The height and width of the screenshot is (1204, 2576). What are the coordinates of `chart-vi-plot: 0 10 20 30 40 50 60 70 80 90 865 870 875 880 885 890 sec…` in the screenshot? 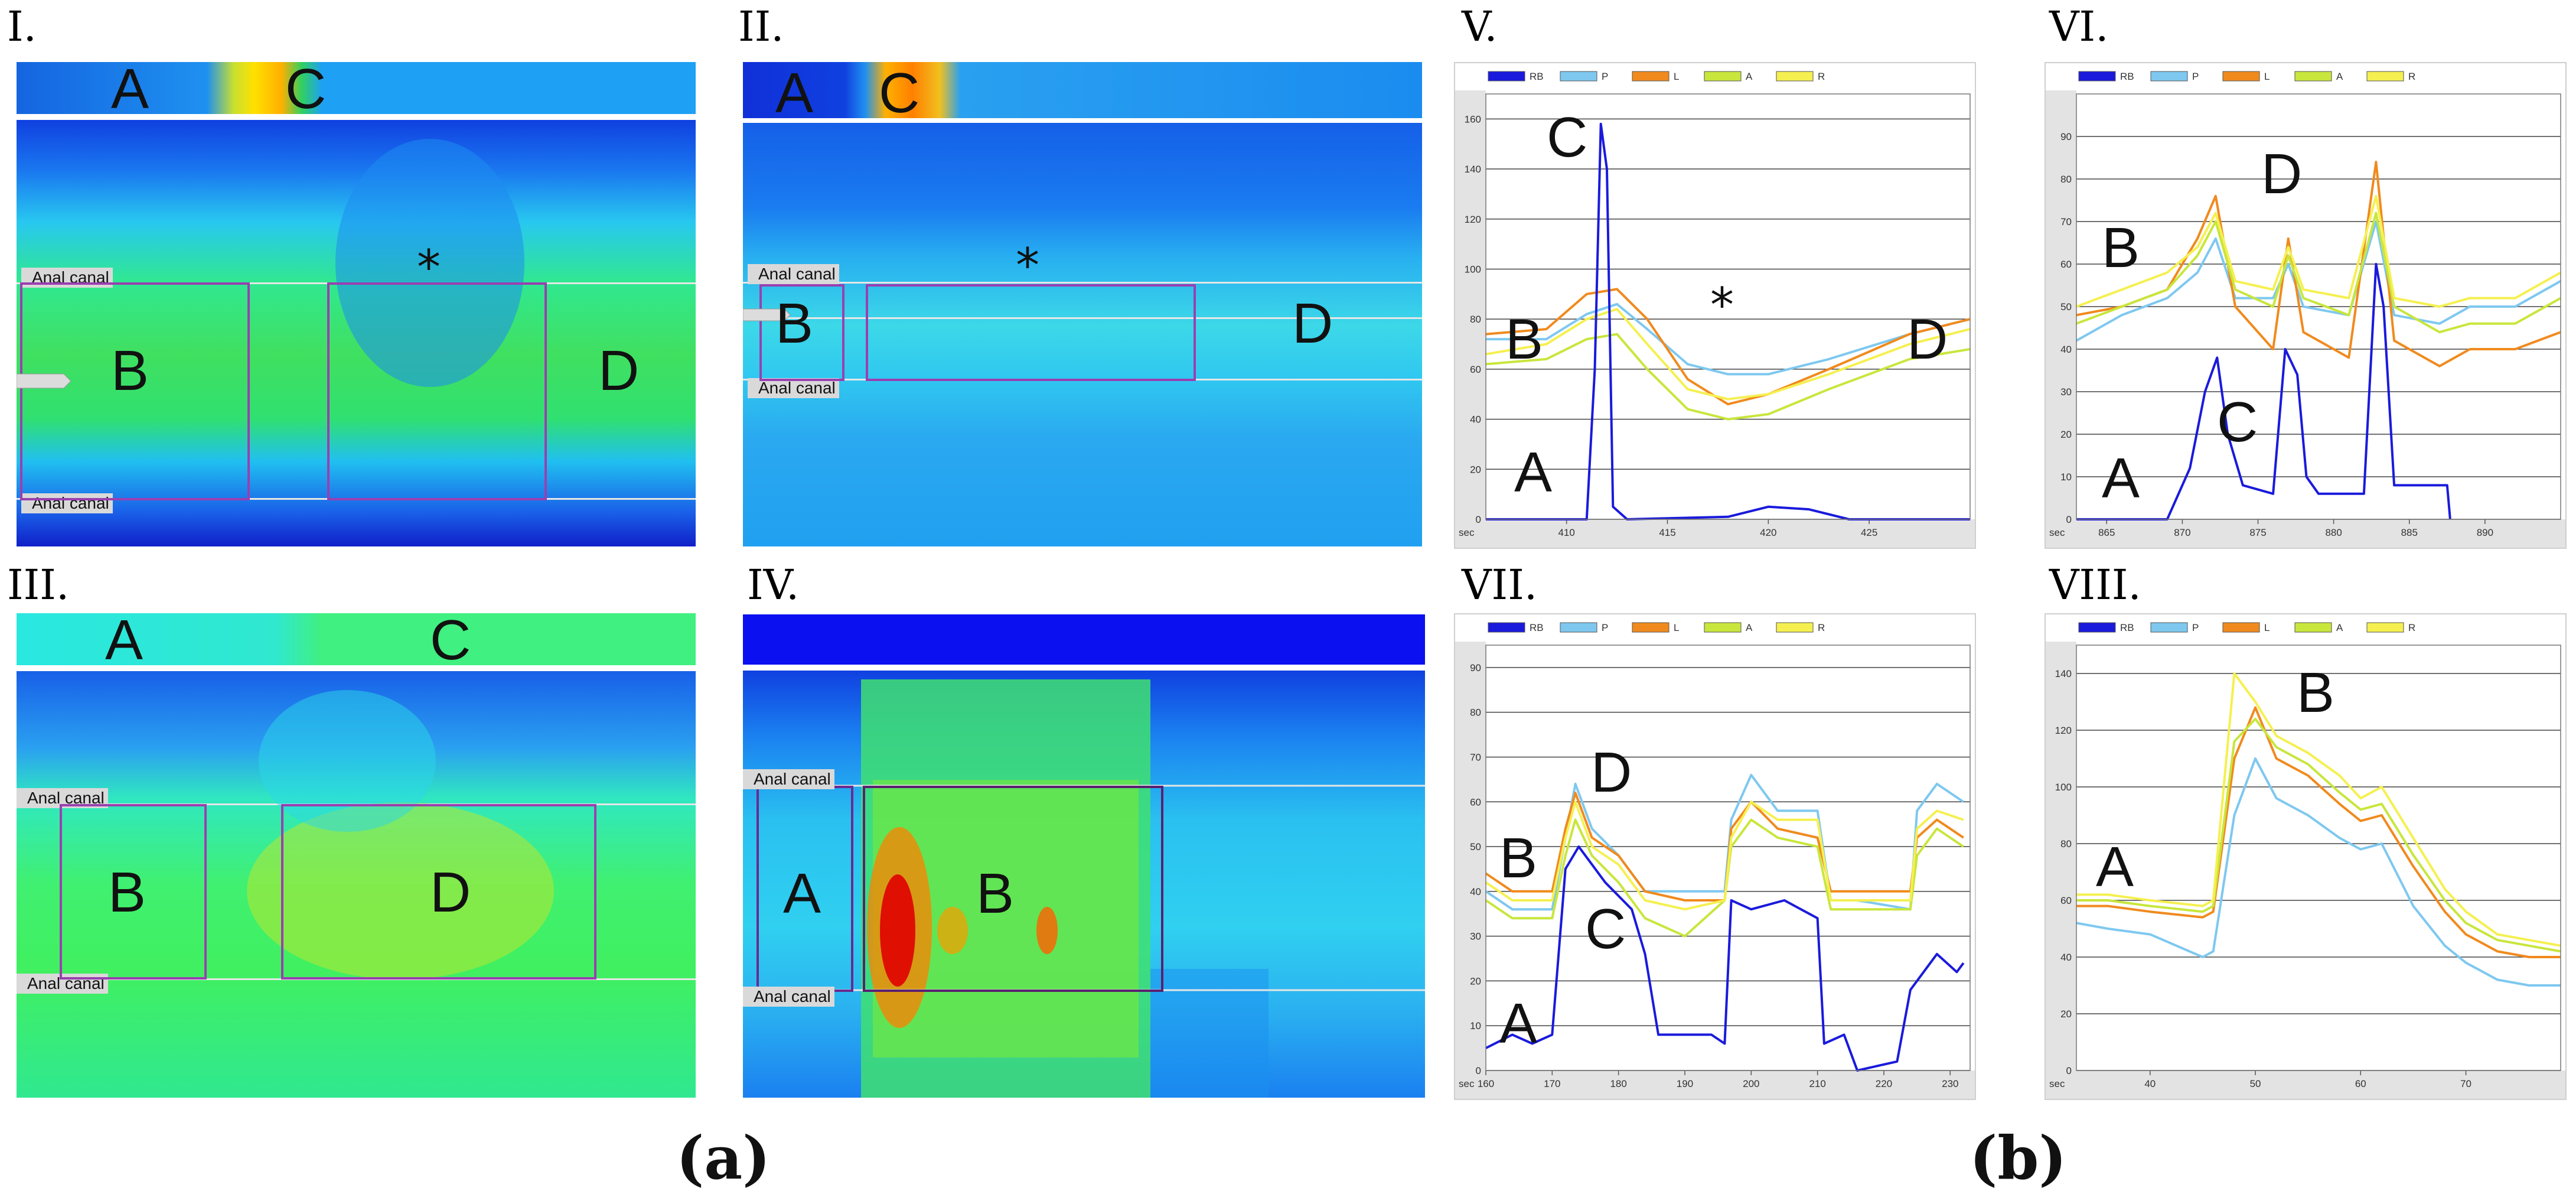 It's located at (2306, 305).